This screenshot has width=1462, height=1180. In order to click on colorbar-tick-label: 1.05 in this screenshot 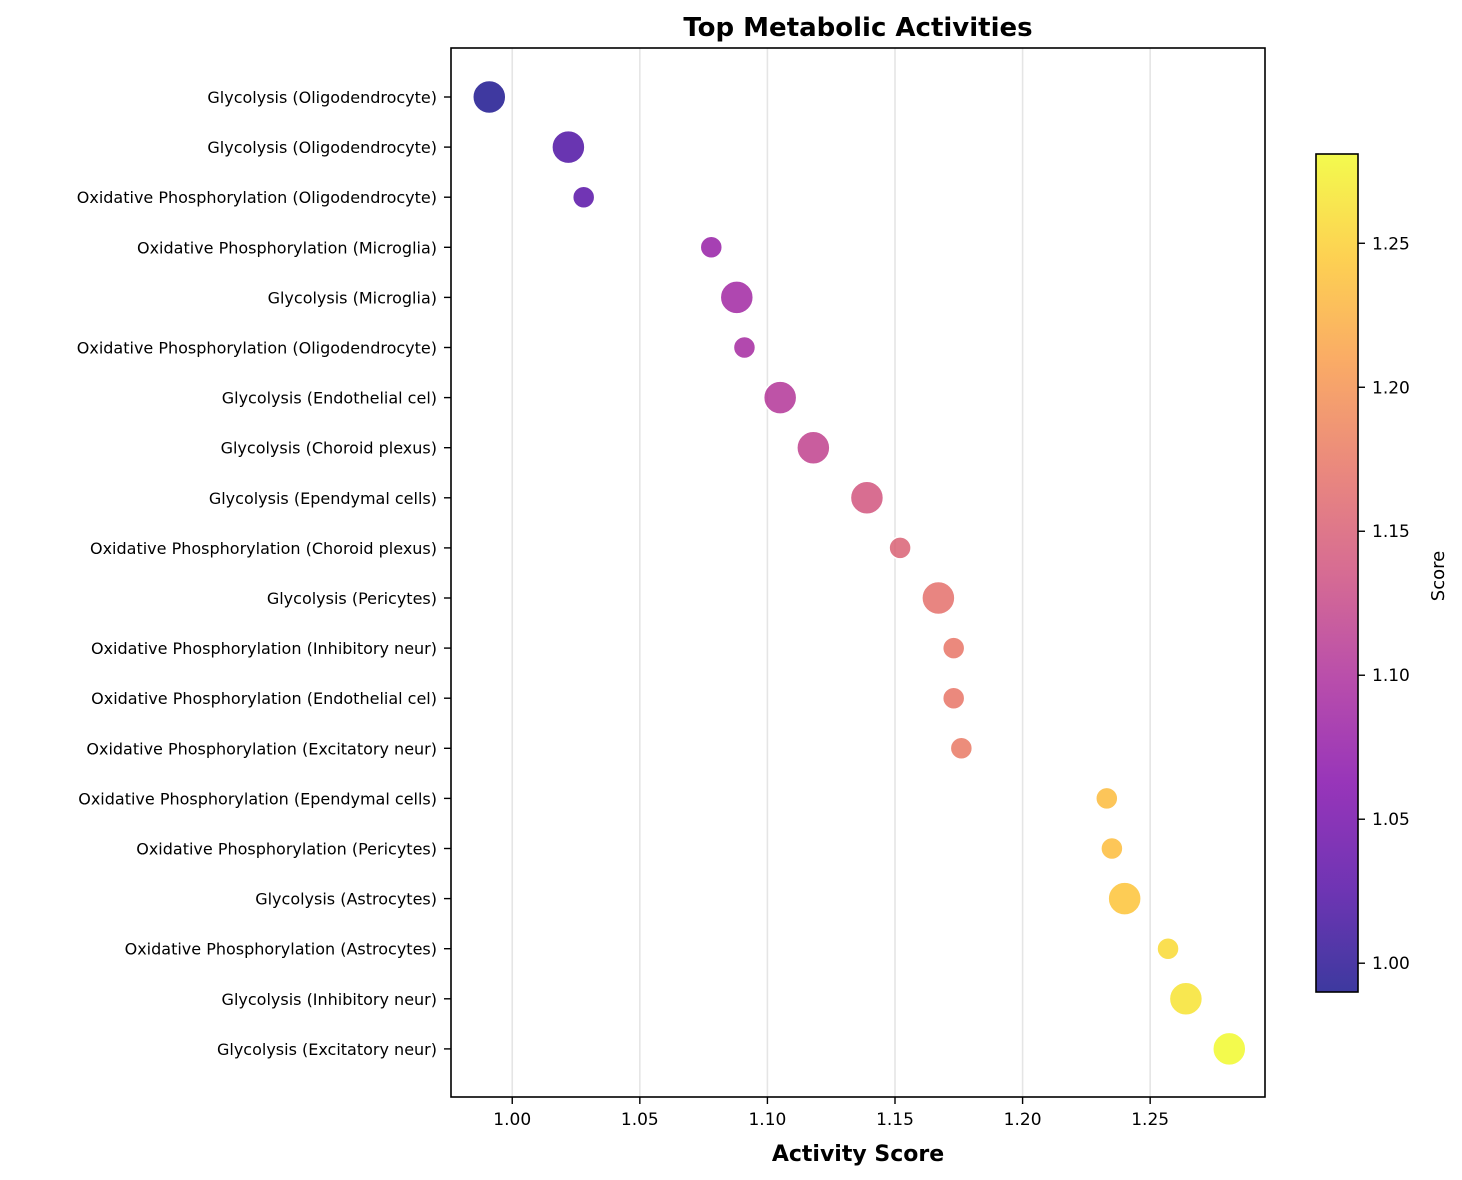, I will do `click(1391, 820)`.